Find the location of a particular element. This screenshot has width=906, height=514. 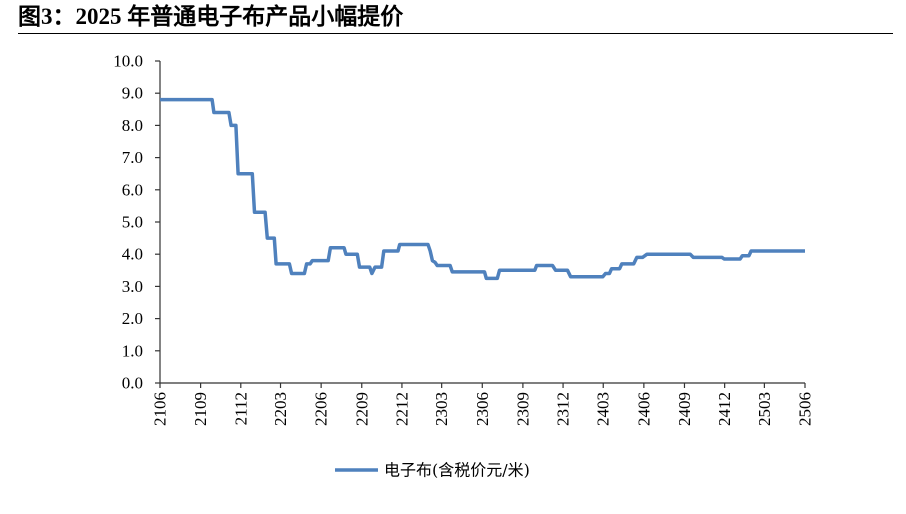

x-tick-label: 2106 is located at coordinates (160, 409).